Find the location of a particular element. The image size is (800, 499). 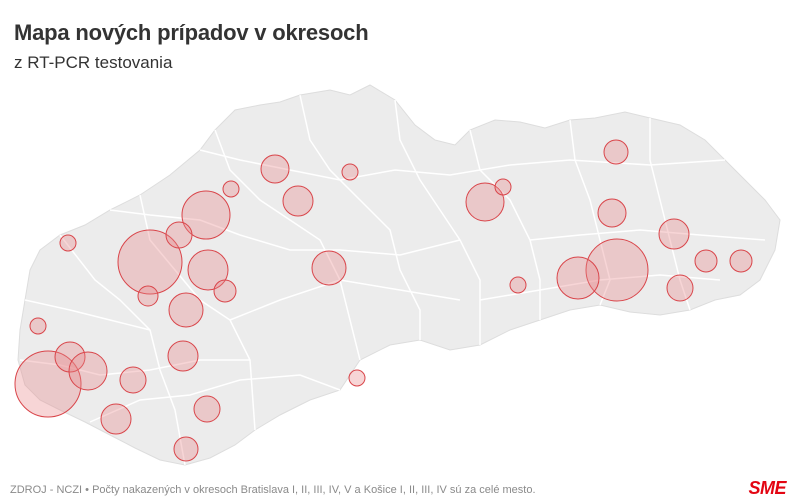

sme-logo: SME is located at coordinates (767, 488).